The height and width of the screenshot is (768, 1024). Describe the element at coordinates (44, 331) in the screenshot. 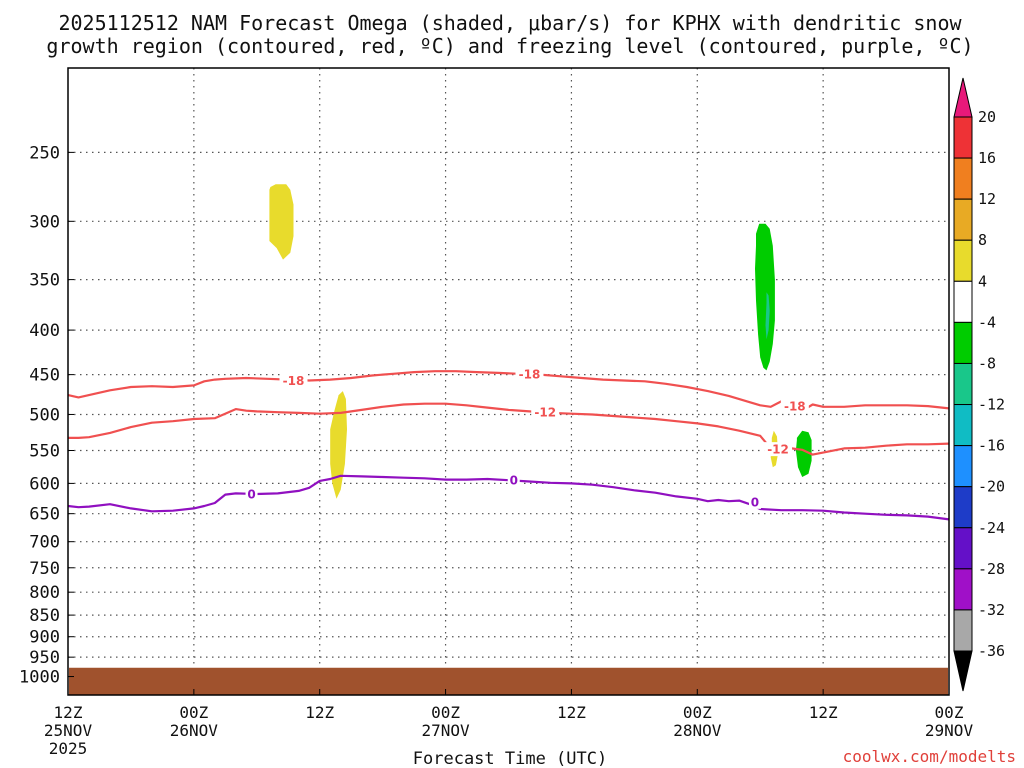

I see `y-tick-label: 400` at that location.